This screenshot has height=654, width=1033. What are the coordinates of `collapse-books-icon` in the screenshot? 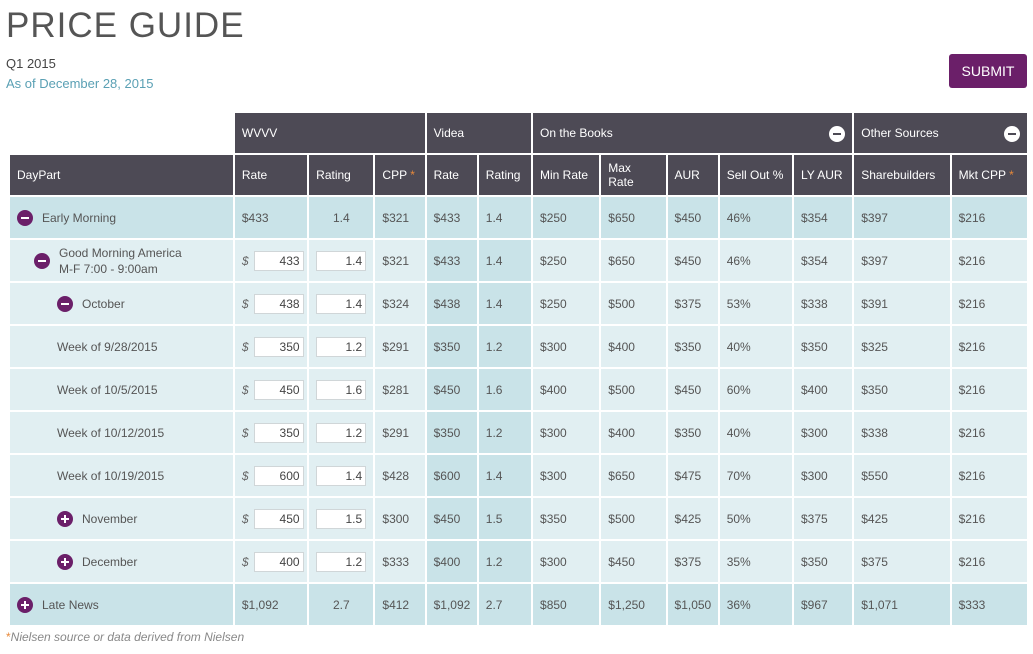 It's located at (837, 134).